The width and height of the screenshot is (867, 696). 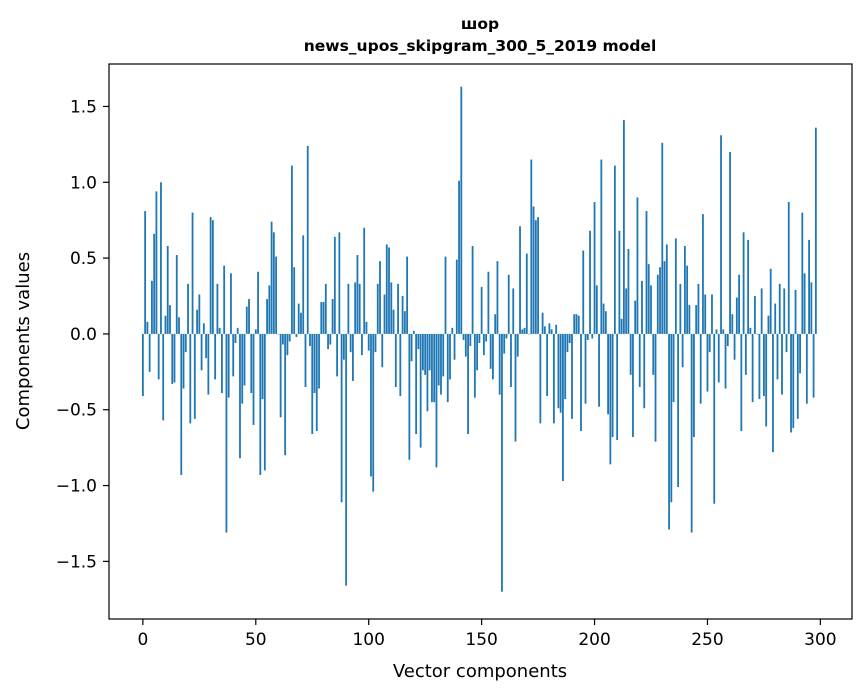 What do you see at coordinates (481, 640) in the screenshot?
I see `x-tick-label: 150` at bounding box center [481, 640].